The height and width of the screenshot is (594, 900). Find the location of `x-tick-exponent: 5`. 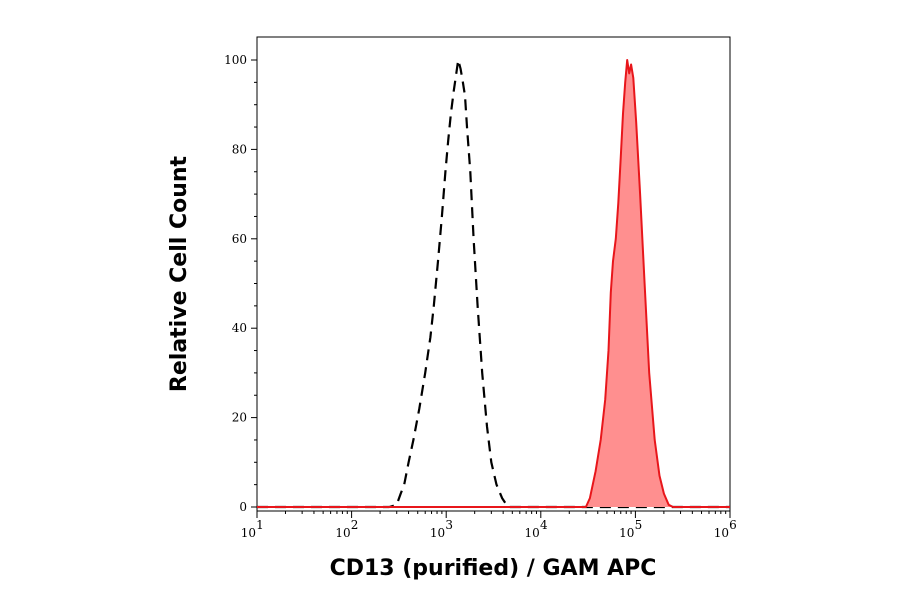

x-tick-exponent: 5 is located at coordinates (639, 525).